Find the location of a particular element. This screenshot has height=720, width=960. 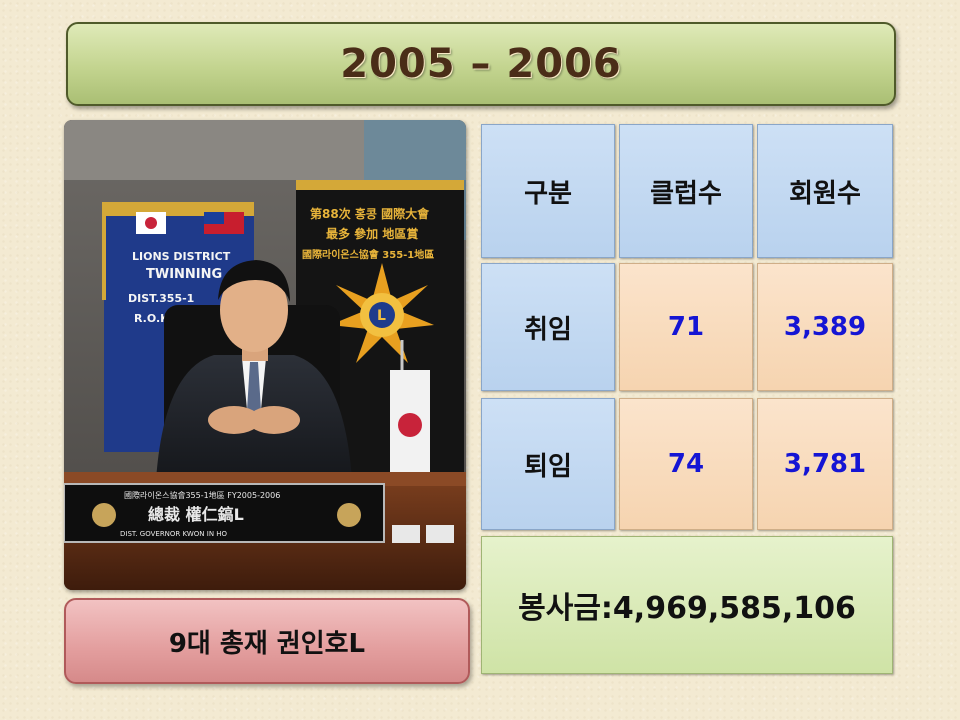

page-title: 2005 – 2006 is located at coordinates (481, 64).